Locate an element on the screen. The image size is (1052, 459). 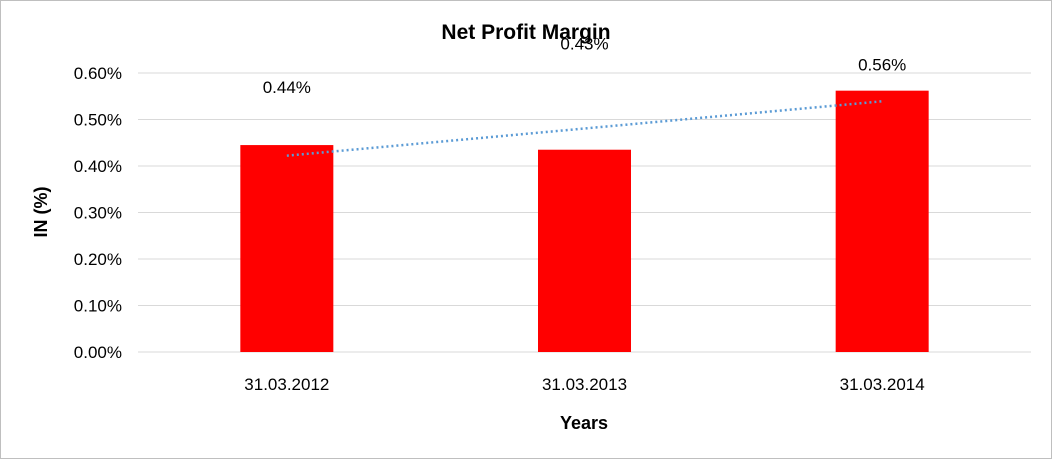
y-tick-label: 0.40% is located at coordinates (98, 166).